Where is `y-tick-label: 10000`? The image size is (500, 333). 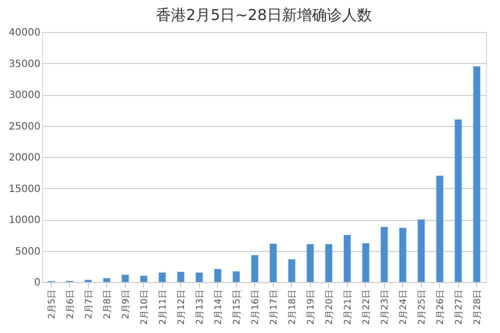 y-tick-label: 10000 is located at coordinates (24, 220).